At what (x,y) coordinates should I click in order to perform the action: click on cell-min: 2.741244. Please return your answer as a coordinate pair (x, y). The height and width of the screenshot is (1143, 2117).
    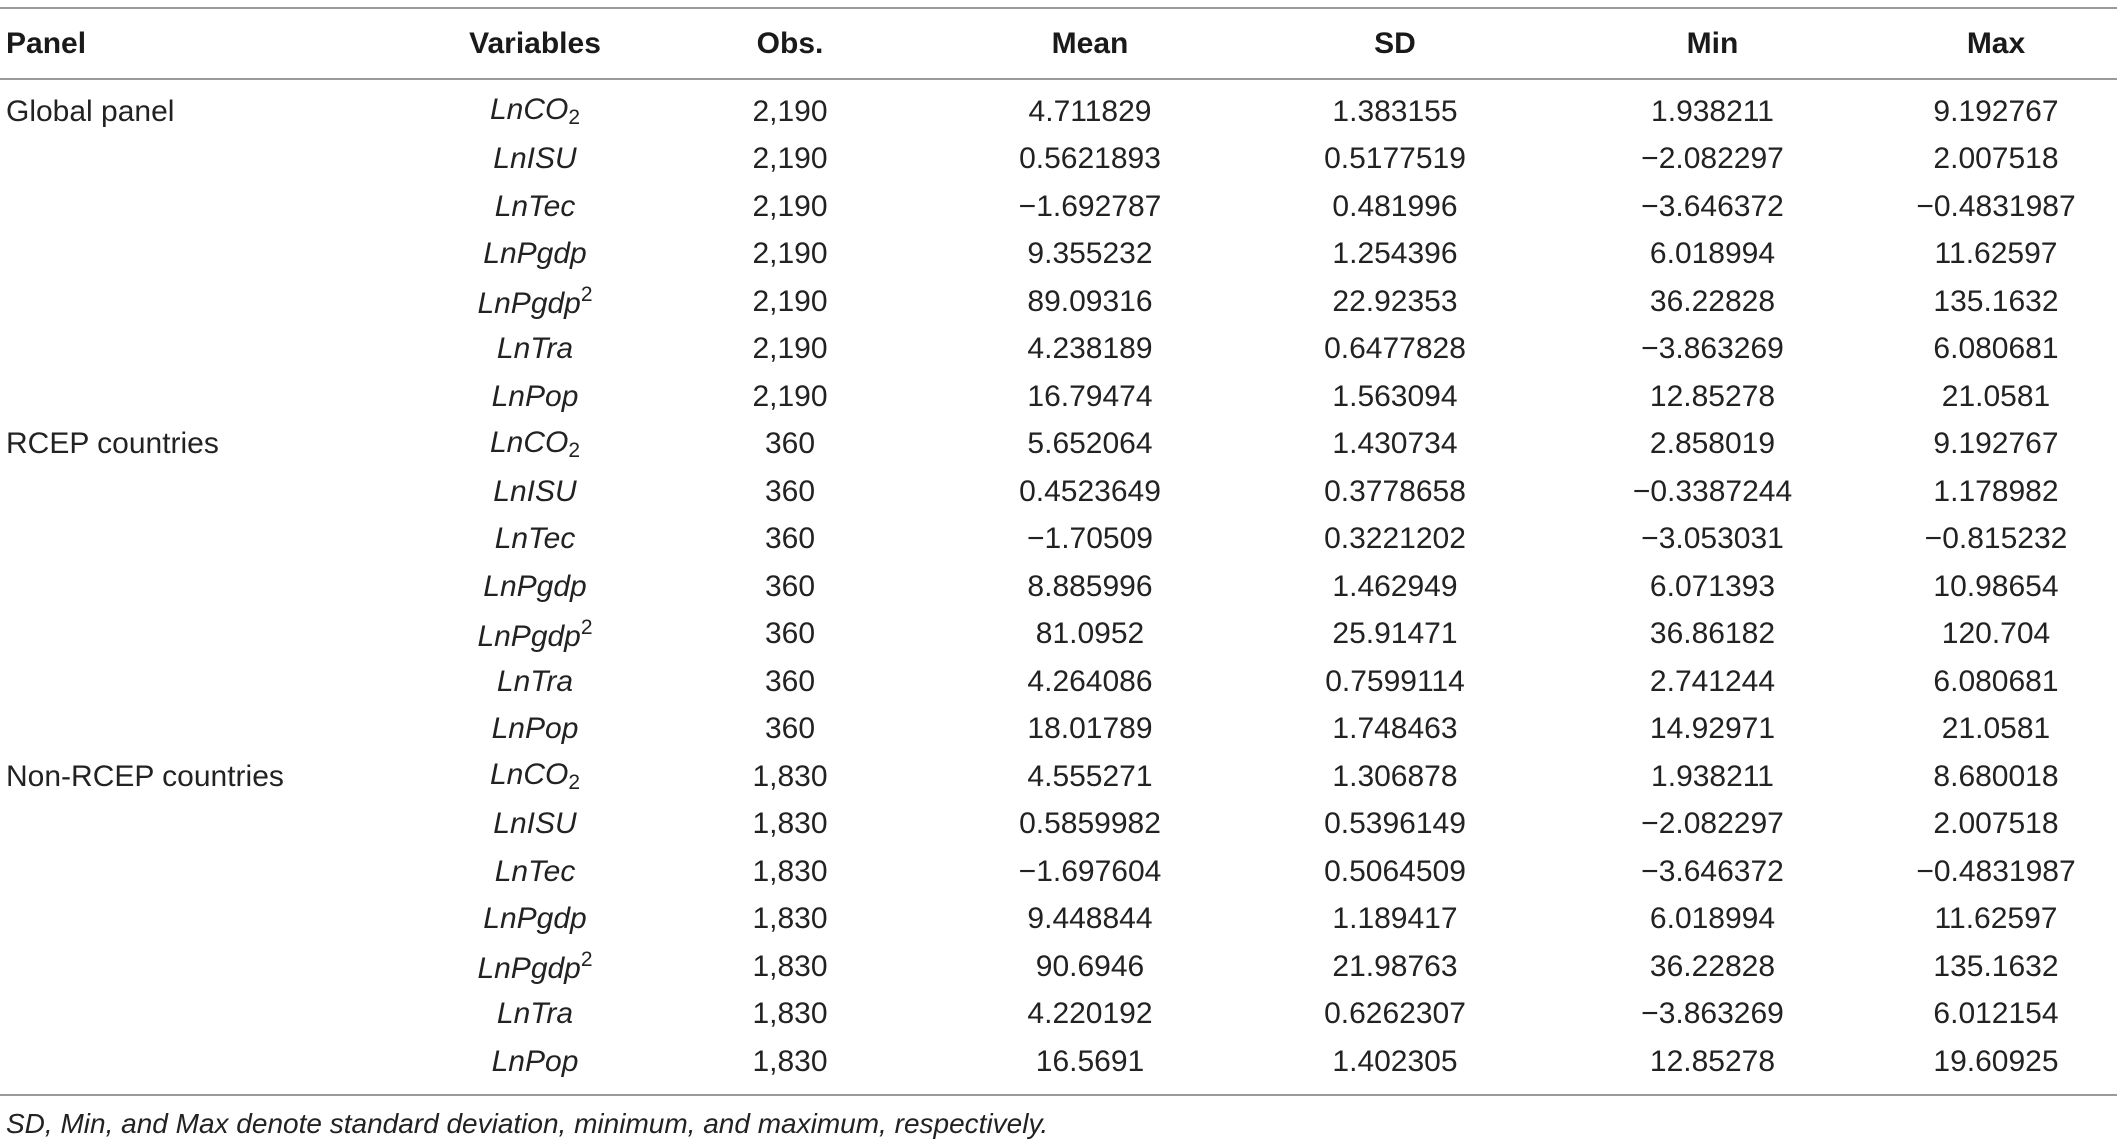
    Looking at the image, I should click on (1712, 681).